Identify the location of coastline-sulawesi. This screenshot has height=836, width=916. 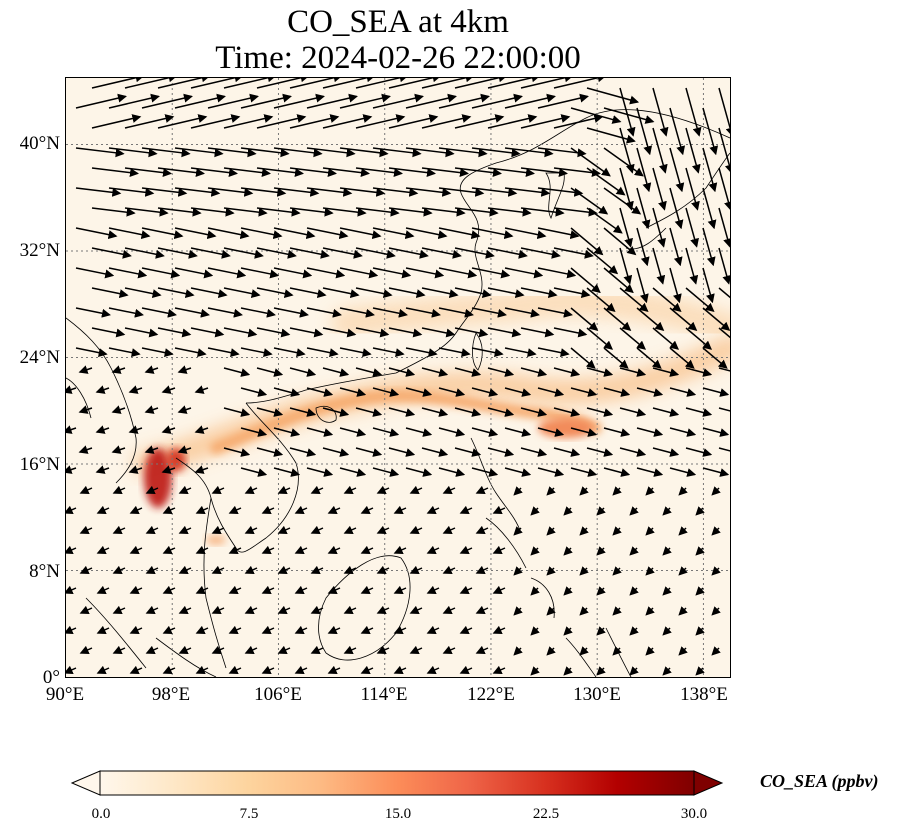
(598, 652).